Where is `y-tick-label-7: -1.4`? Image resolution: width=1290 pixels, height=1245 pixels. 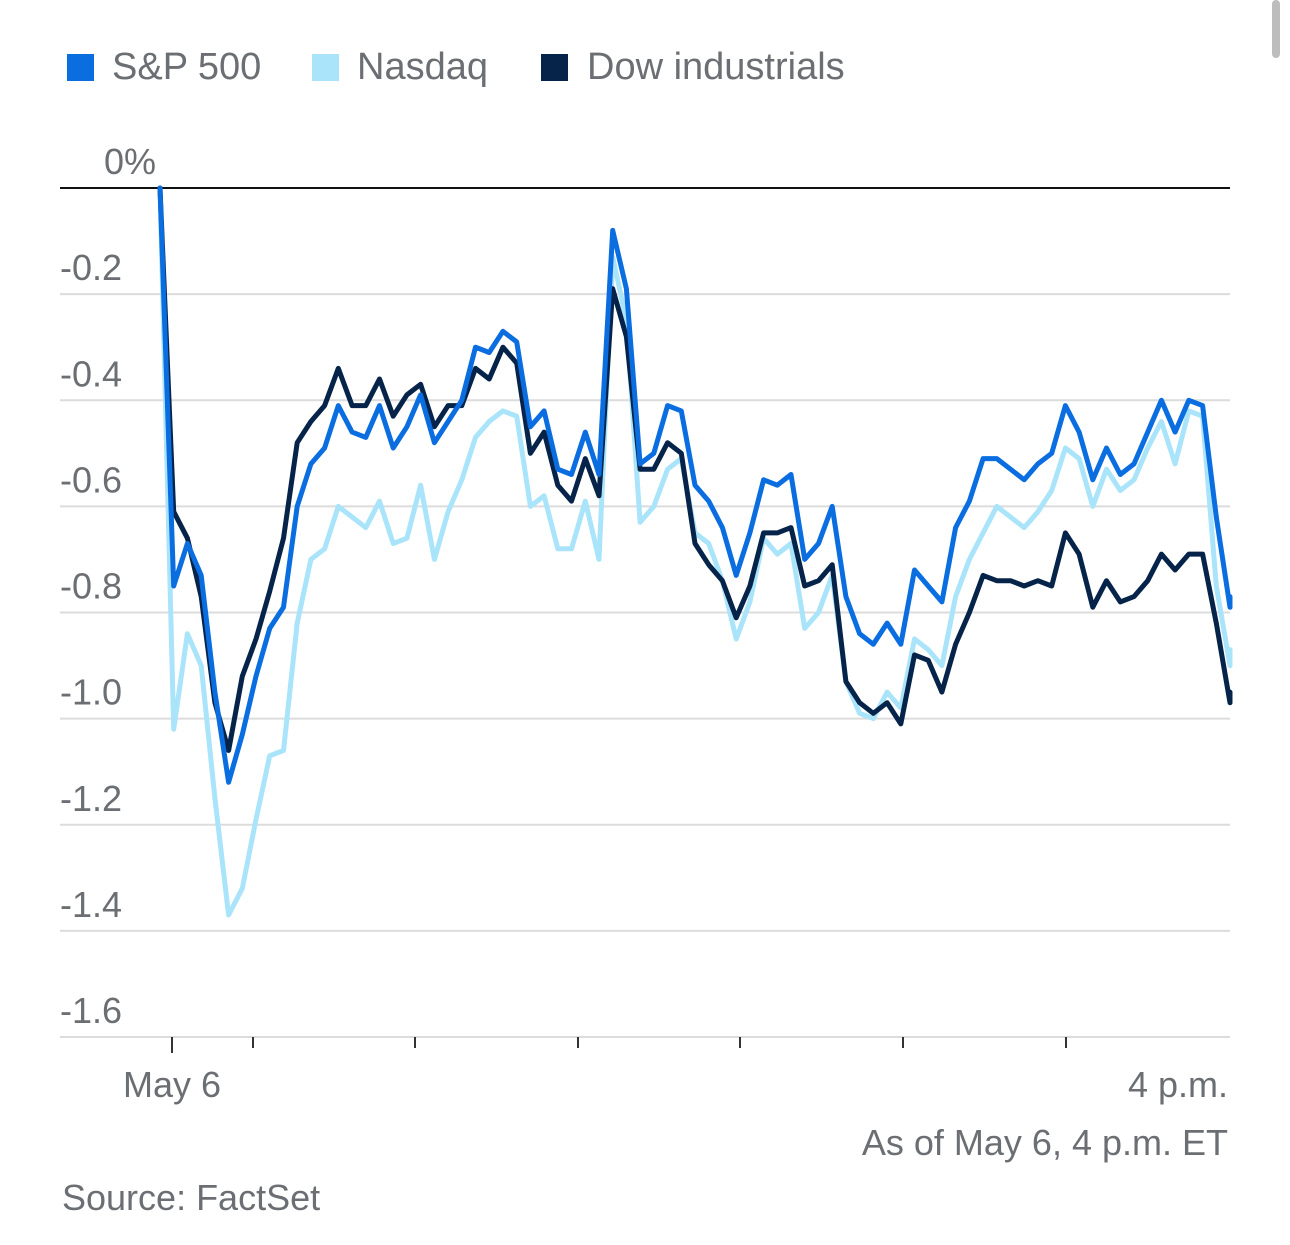 y-tick-label-7: -1.4 is located at coordinates (91, 904).